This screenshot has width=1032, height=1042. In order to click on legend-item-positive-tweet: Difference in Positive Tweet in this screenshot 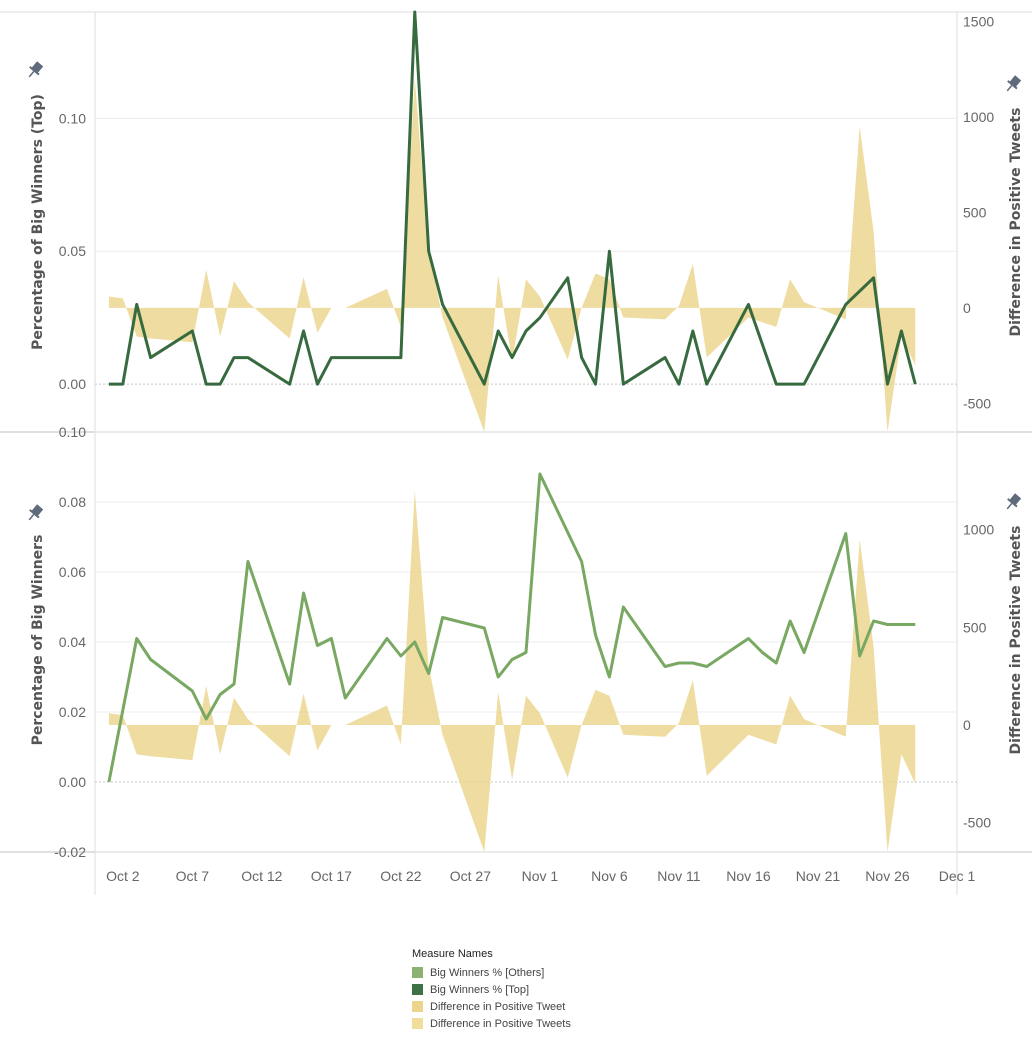, I will do `click(491, 1006)`.